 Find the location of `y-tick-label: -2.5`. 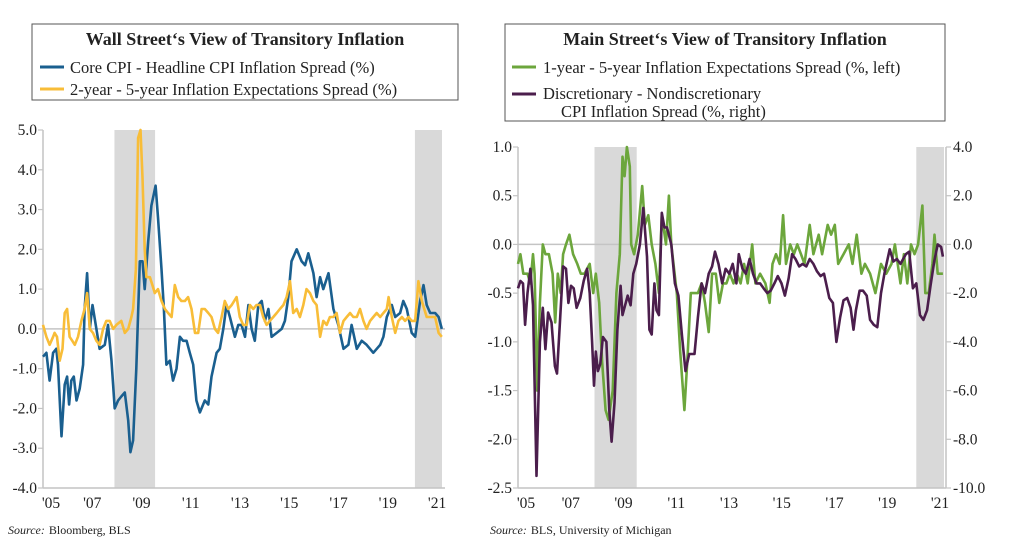

y-tick-label: -2.5 is located at coordinates (499, 488).